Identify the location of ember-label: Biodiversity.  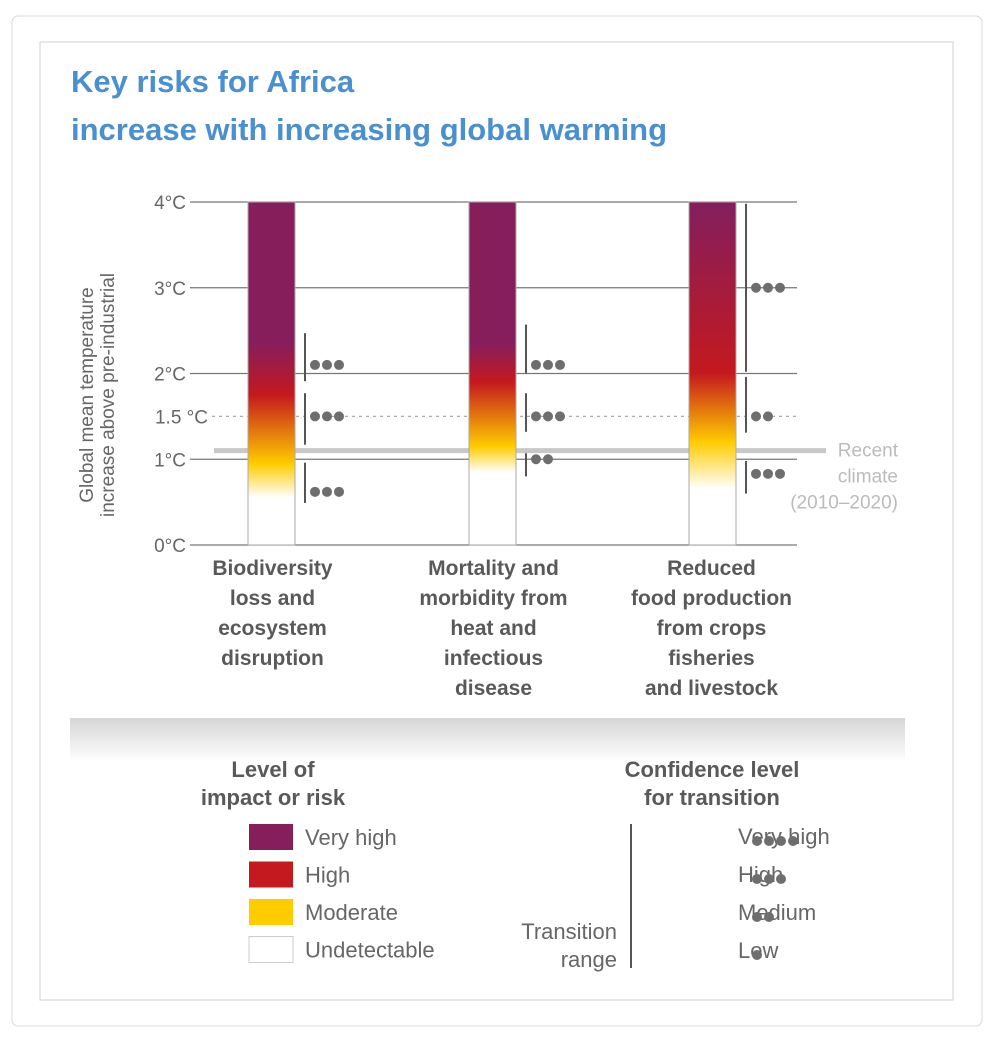
(272, 568).